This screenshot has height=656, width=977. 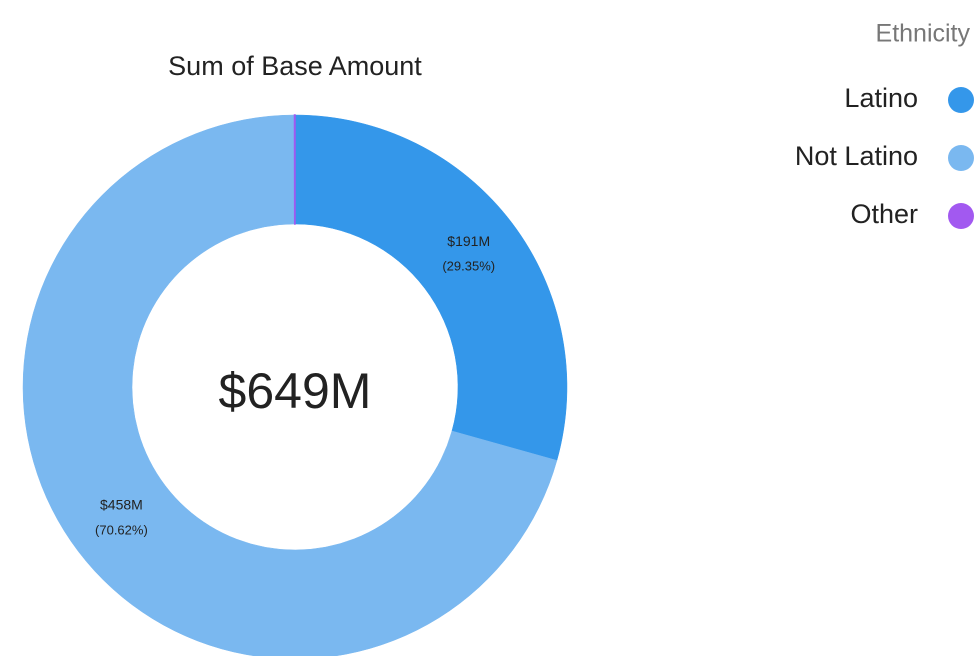 What do you see at coordinates (923, 34) in the screenshot?
I see `legend-title: Ethnicity` at bounding box center [923, 34].